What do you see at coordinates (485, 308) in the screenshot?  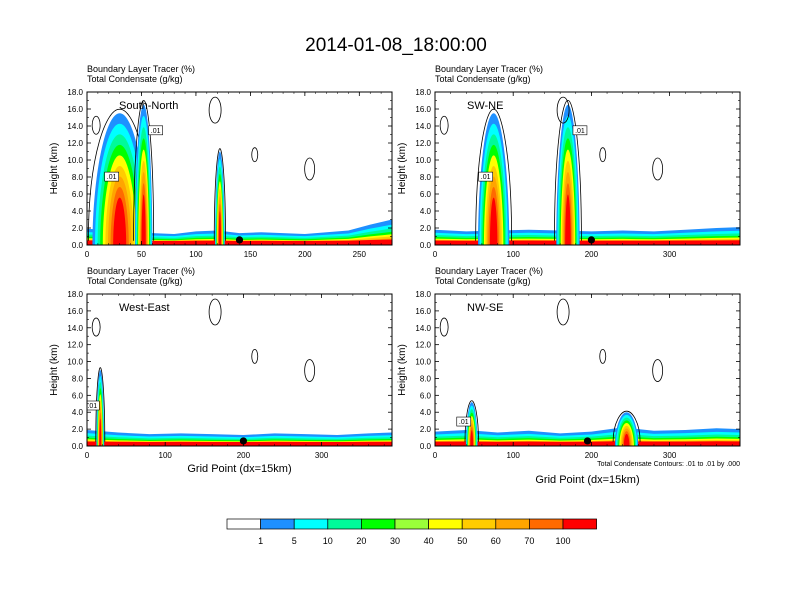 I see `section-label: NW-SE` at bounding box center [485, 308].